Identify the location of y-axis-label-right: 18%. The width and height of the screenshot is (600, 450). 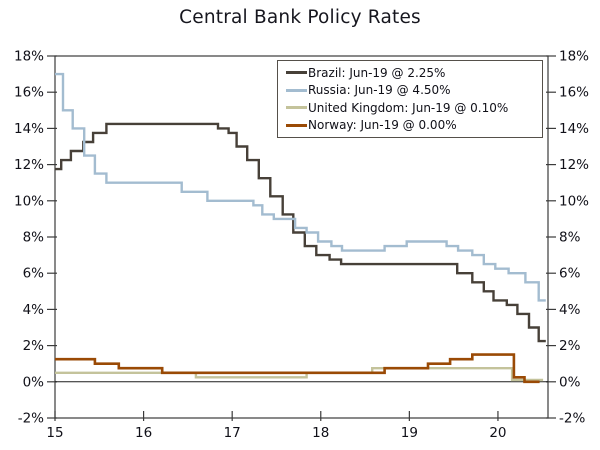
(574, 57).